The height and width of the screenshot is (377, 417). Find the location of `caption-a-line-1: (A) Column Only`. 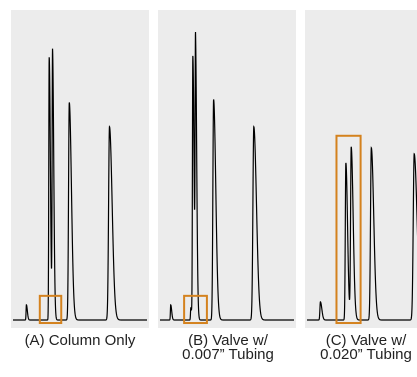

caption-a-line-1: (A) Column Only is located at coordinates (80, 340).